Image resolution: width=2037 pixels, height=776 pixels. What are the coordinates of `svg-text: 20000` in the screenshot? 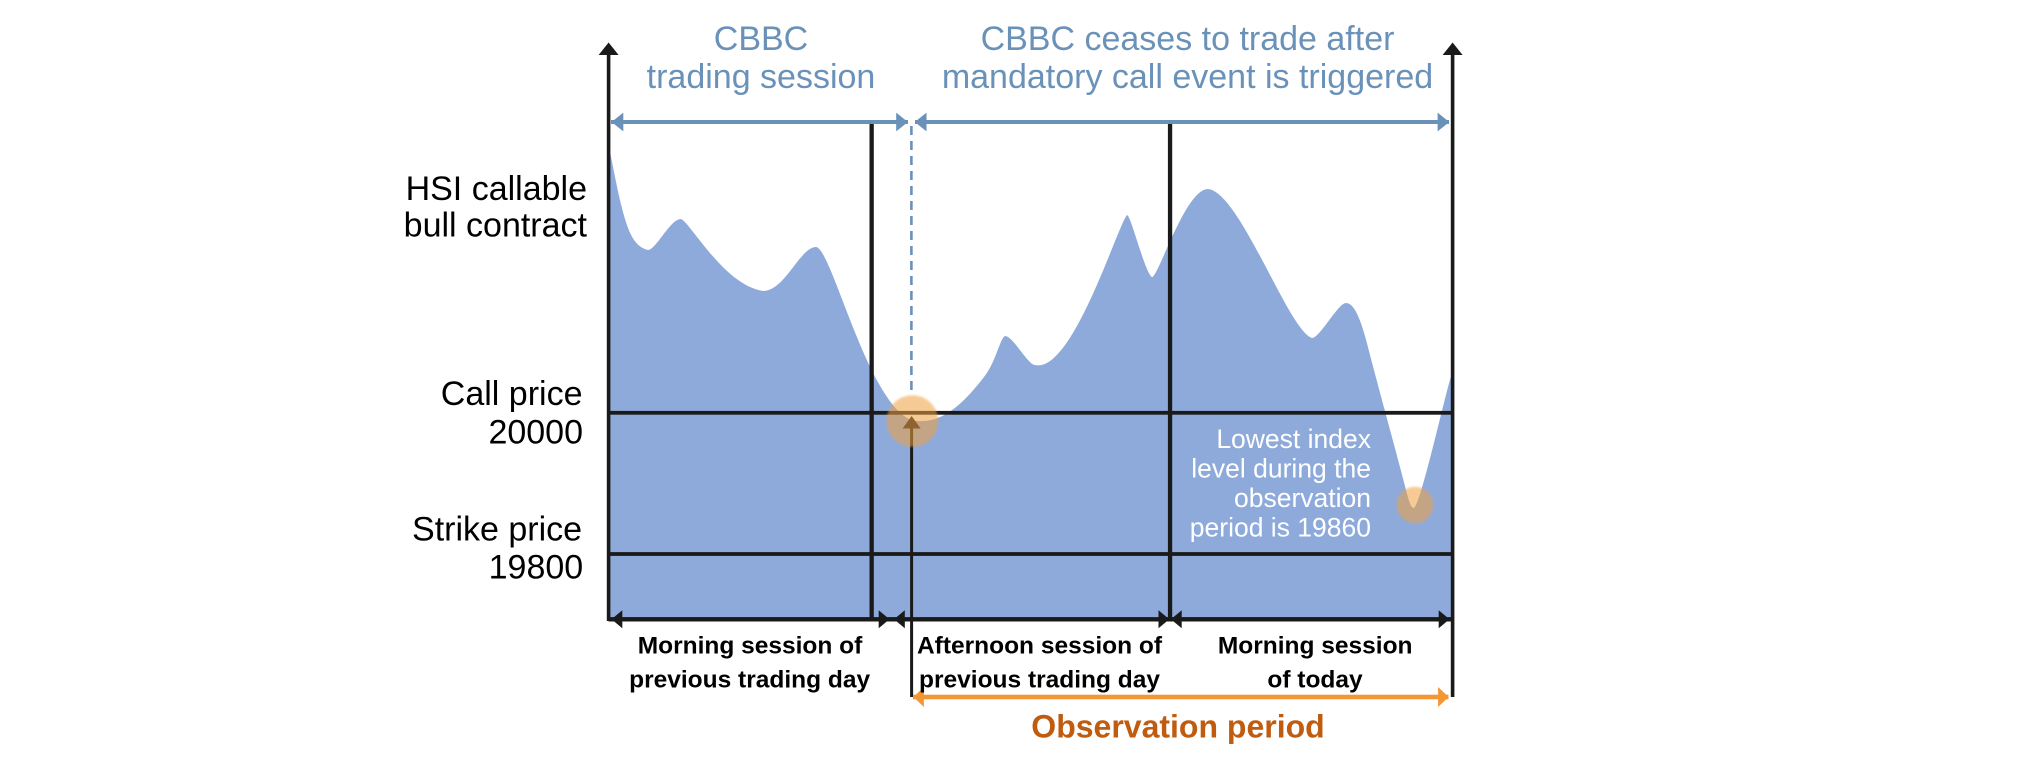 It's located at (535, 433).